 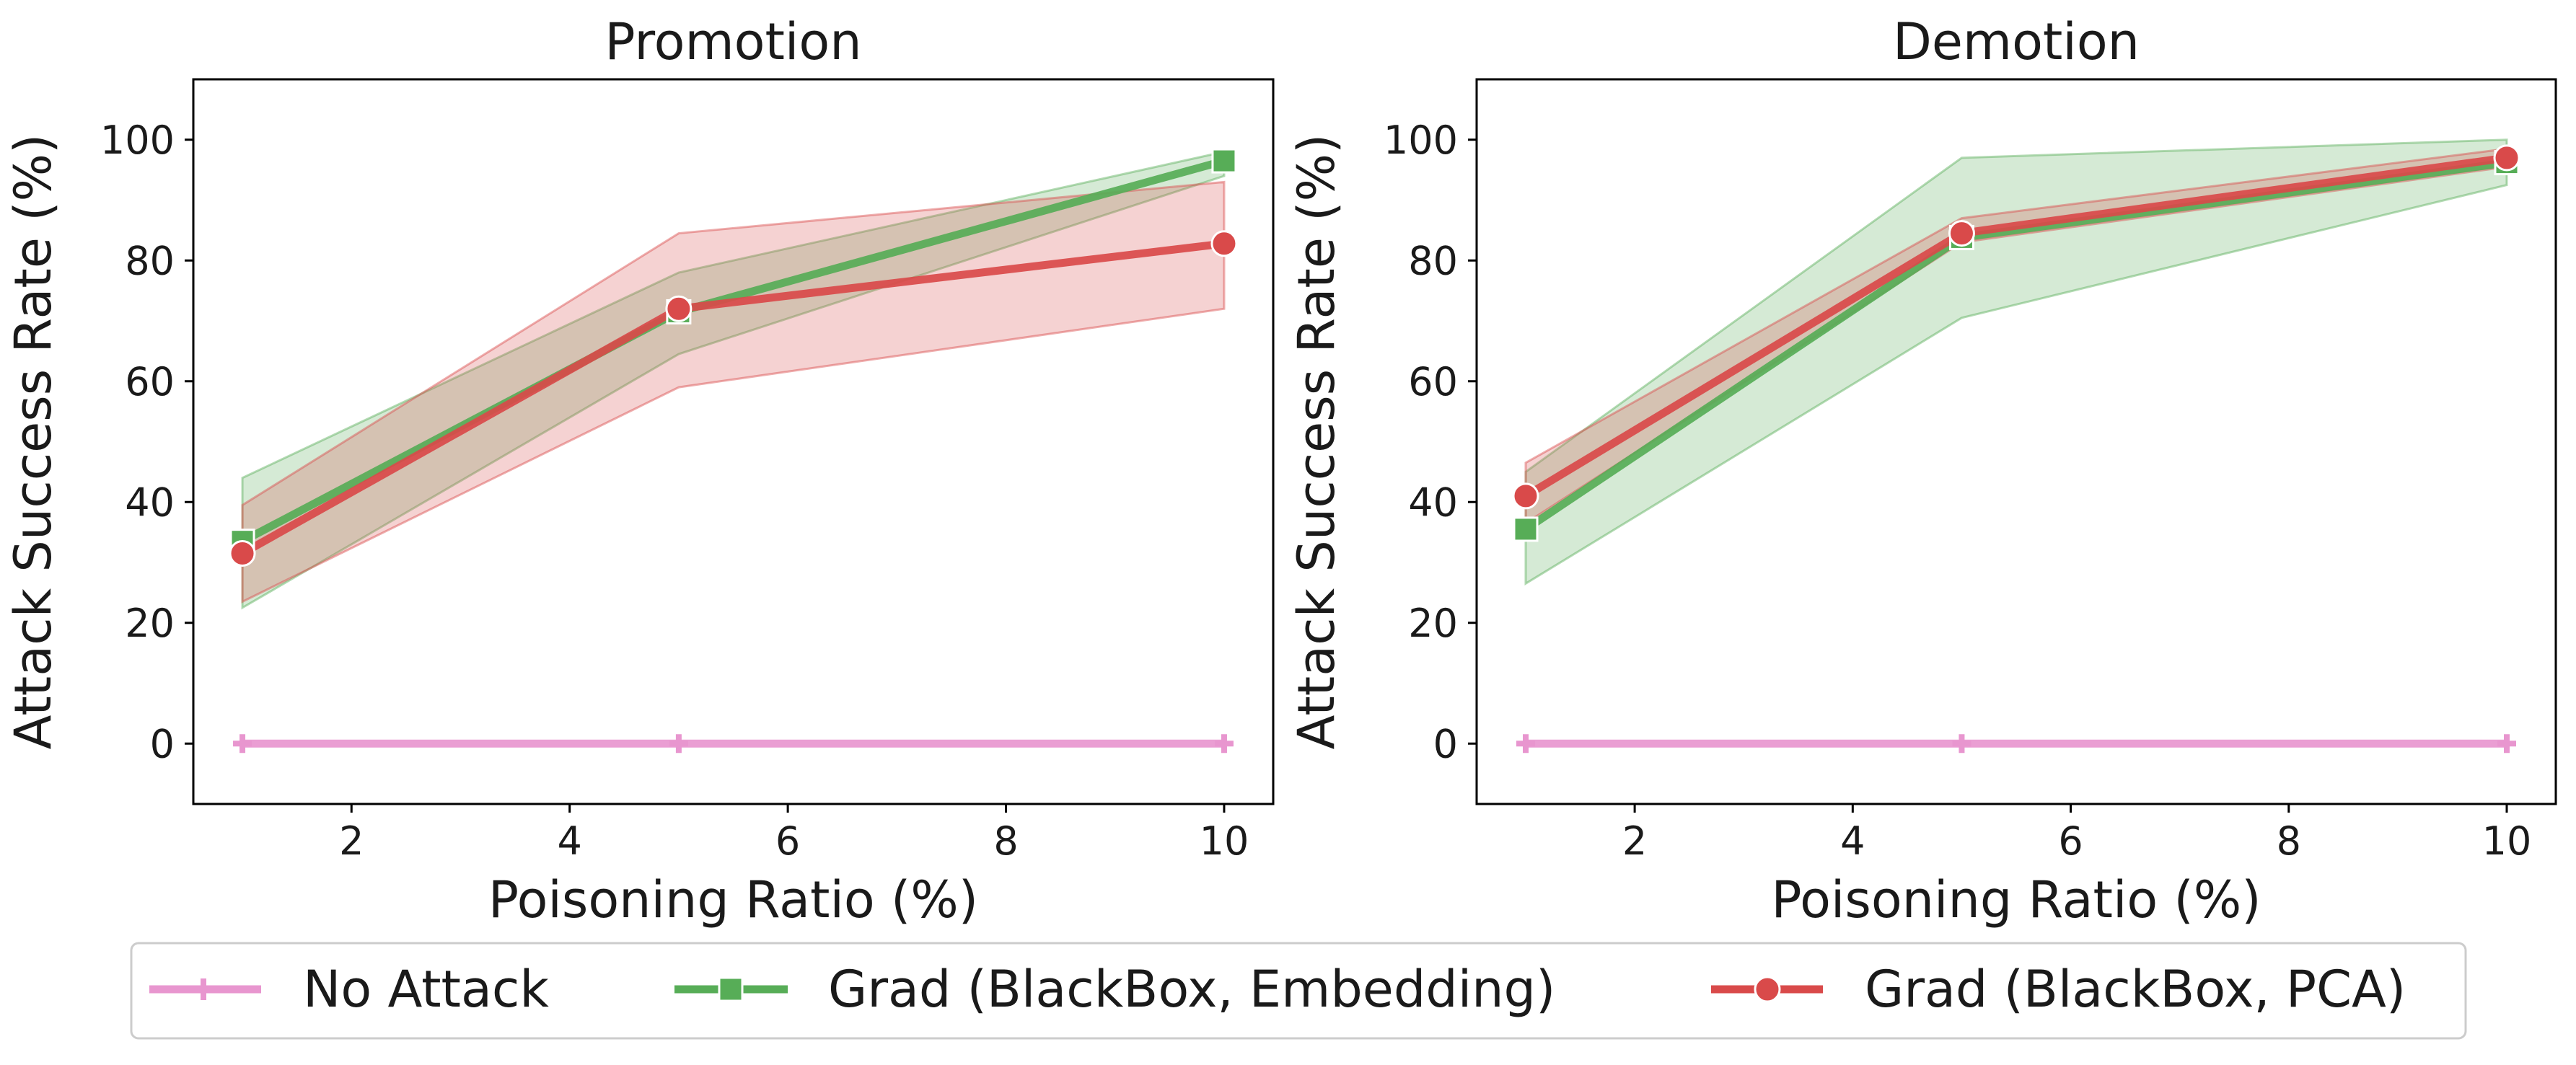 I want to click on chart-title: Demotion, so click(x=2016, y=41).